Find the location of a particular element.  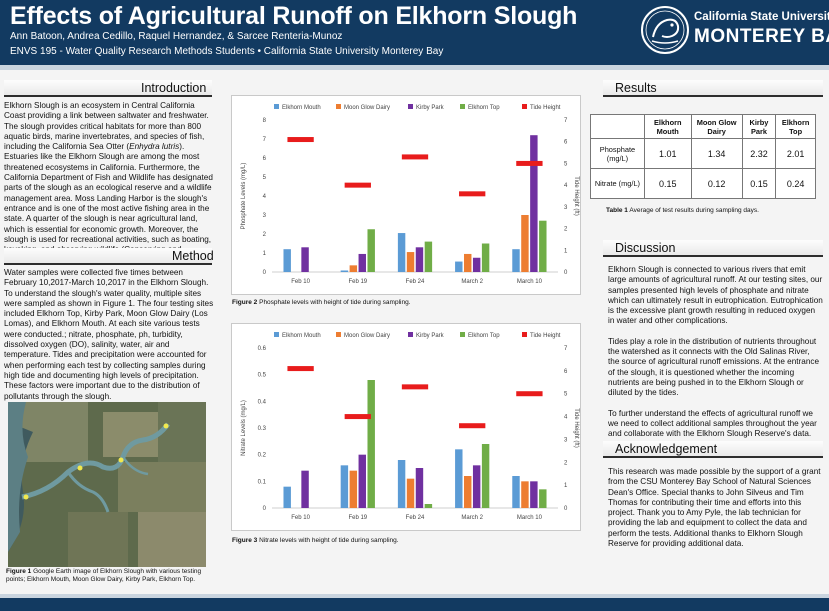

elkhorn-slough-satellite-map is located at coordinates (107, 484).